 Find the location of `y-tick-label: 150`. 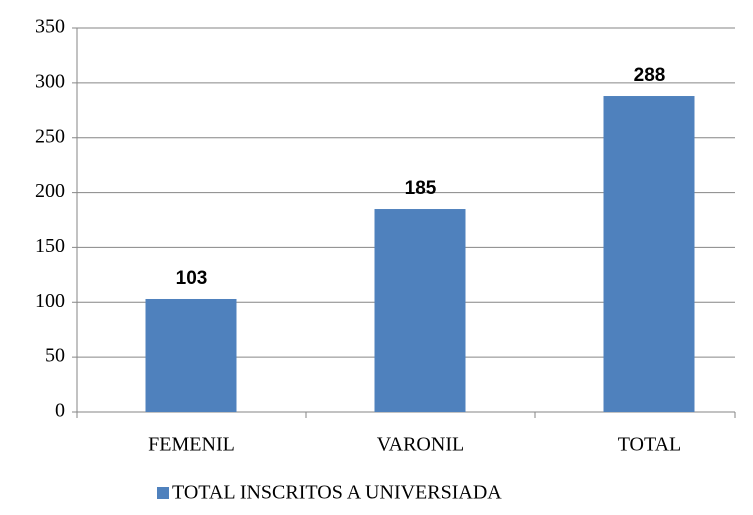

y-tick-label: 150 is located at coordinates (50, 246).